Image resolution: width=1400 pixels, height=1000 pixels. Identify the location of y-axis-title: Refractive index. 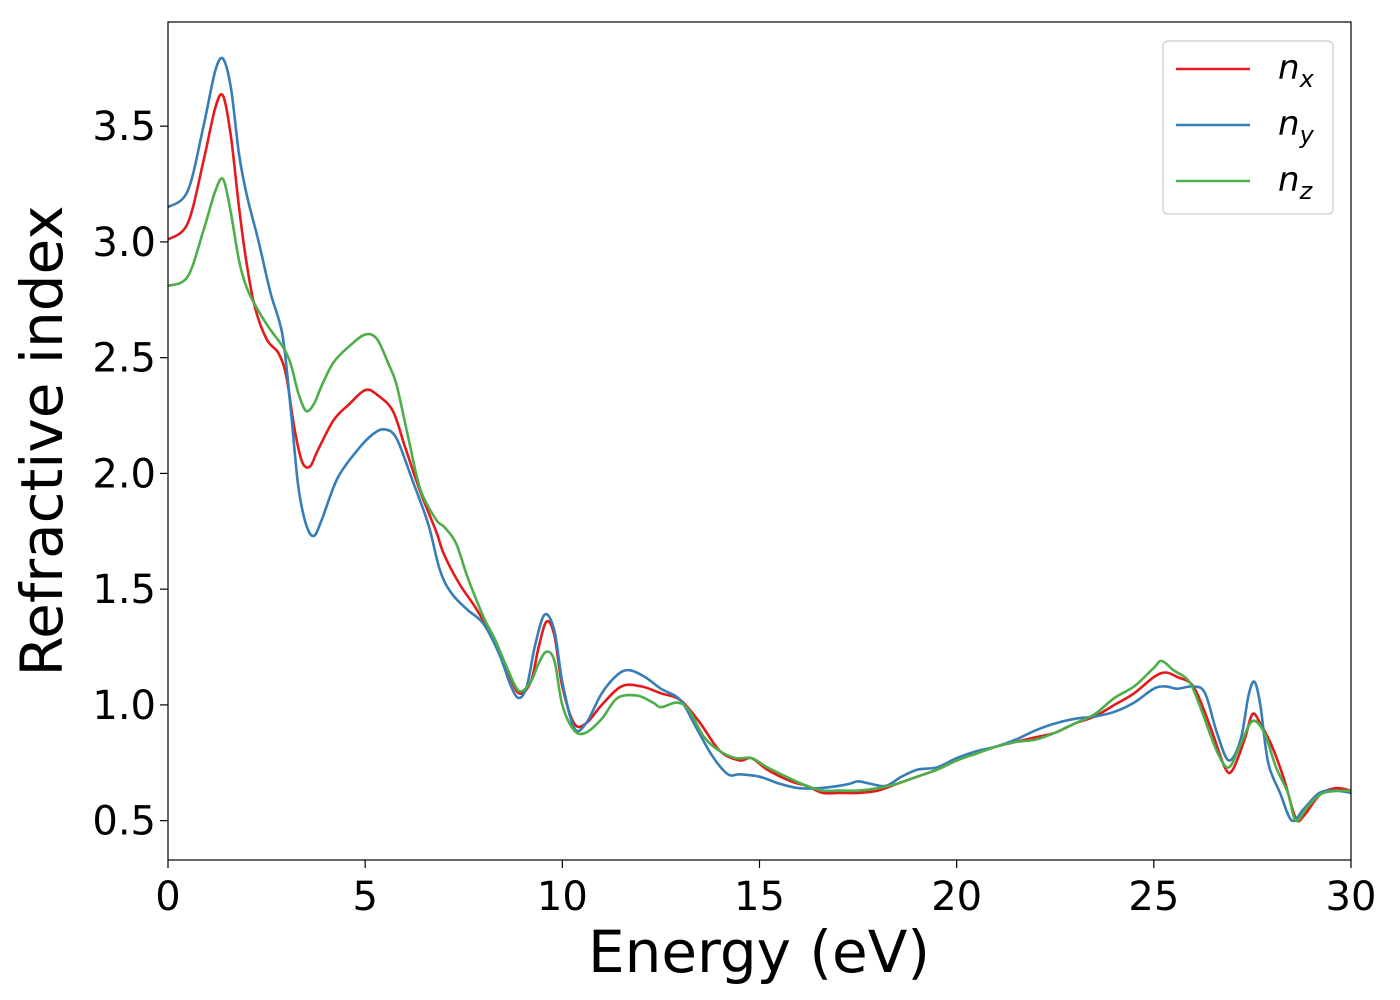
(42, 440).